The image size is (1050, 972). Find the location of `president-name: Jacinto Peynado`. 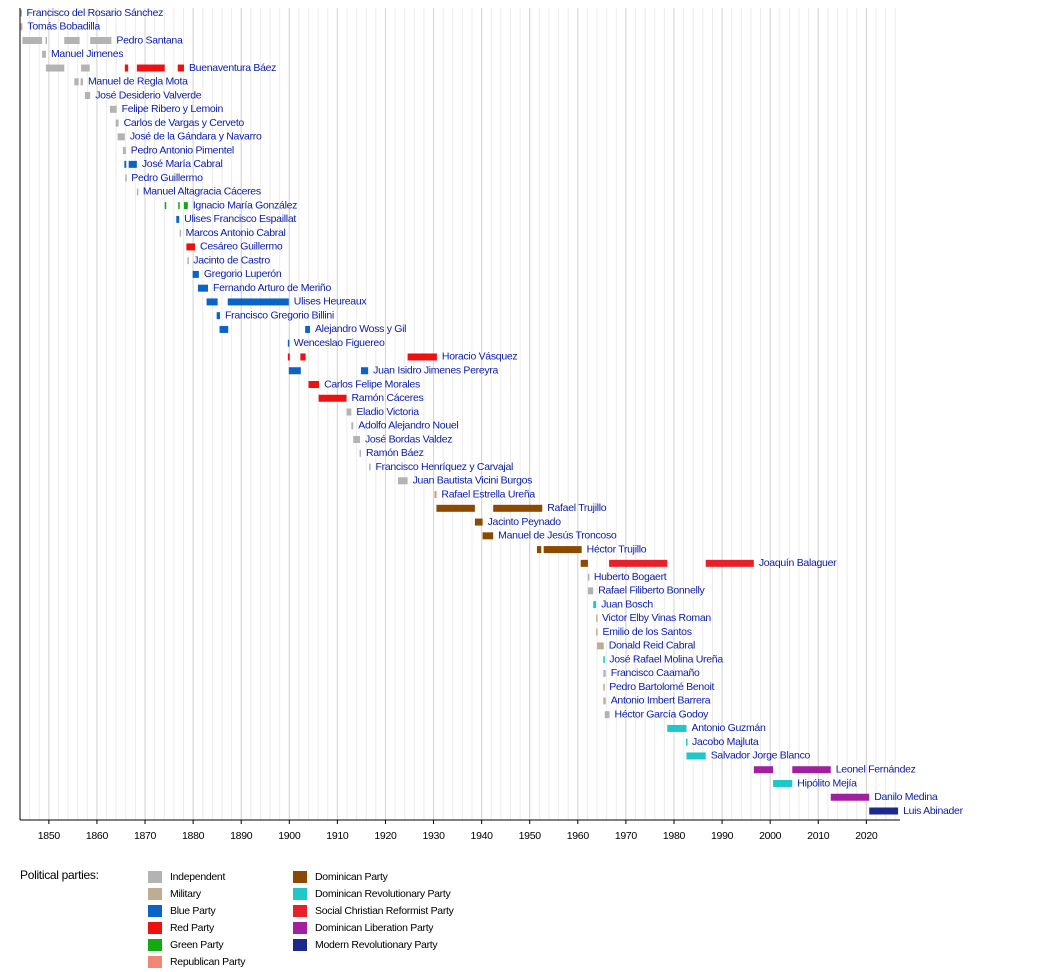

president-name: Jacinto Peynado is located at coordinates (525, 522).